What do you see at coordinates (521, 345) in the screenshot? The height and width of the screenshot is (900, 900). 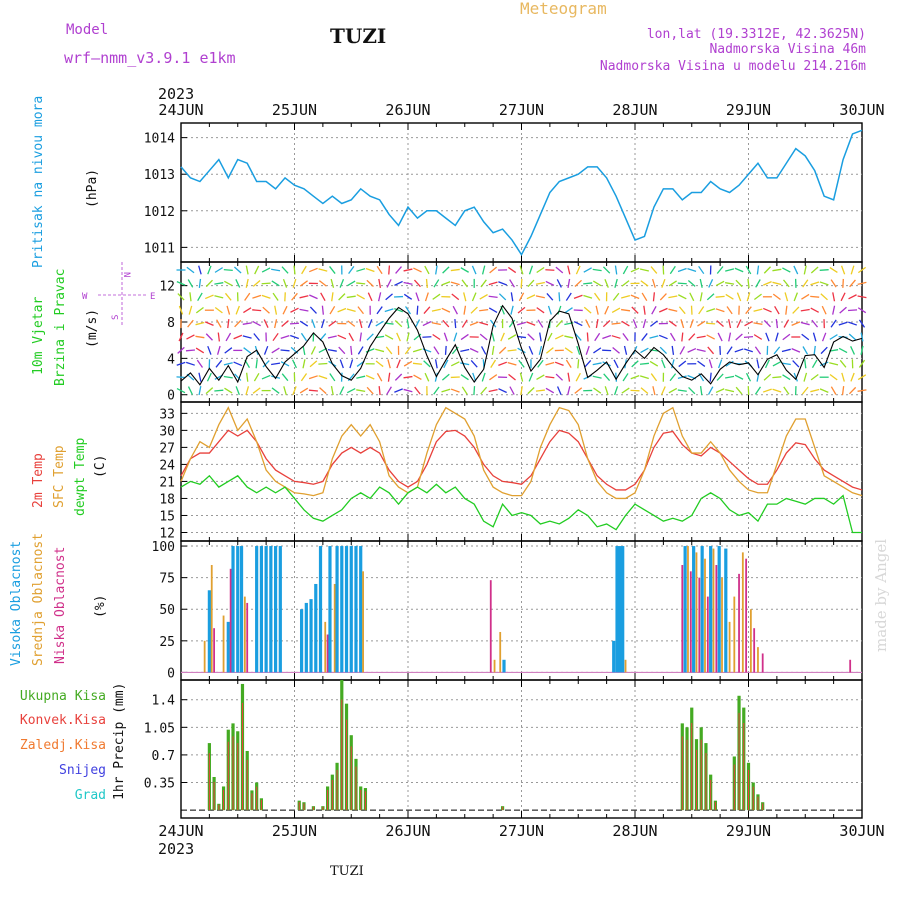 I see `wind-speed-line` at bounding box center [521, 345].